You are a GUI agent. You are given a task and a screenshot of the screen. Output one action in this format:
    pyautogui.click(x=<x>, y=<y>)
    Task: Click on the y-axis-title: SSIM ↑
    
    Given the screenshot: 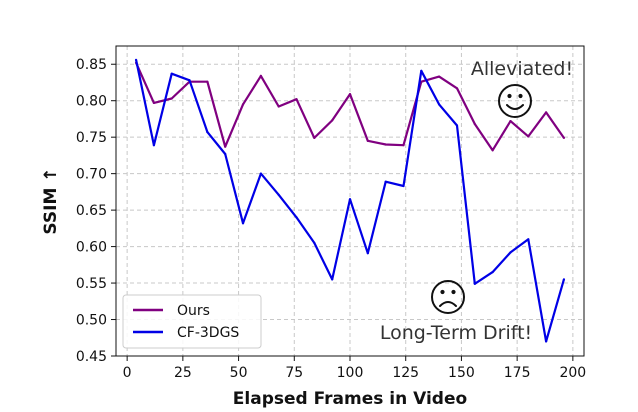 What is the action you would take?
    pyautogui.click(x=51, y=200)
    